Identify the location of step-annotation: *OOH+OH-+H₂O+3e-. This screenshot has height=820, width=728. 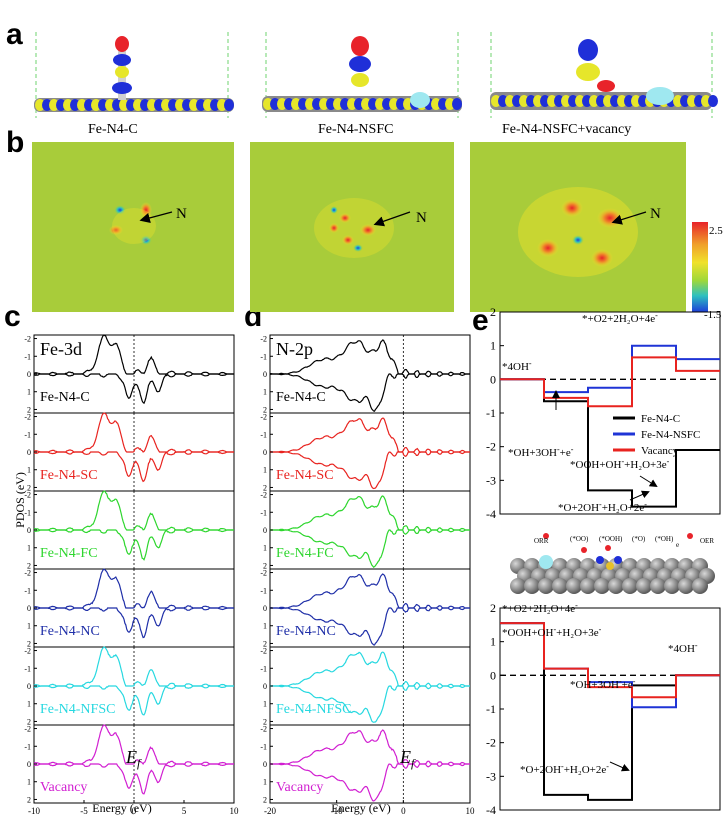
(552, 632).